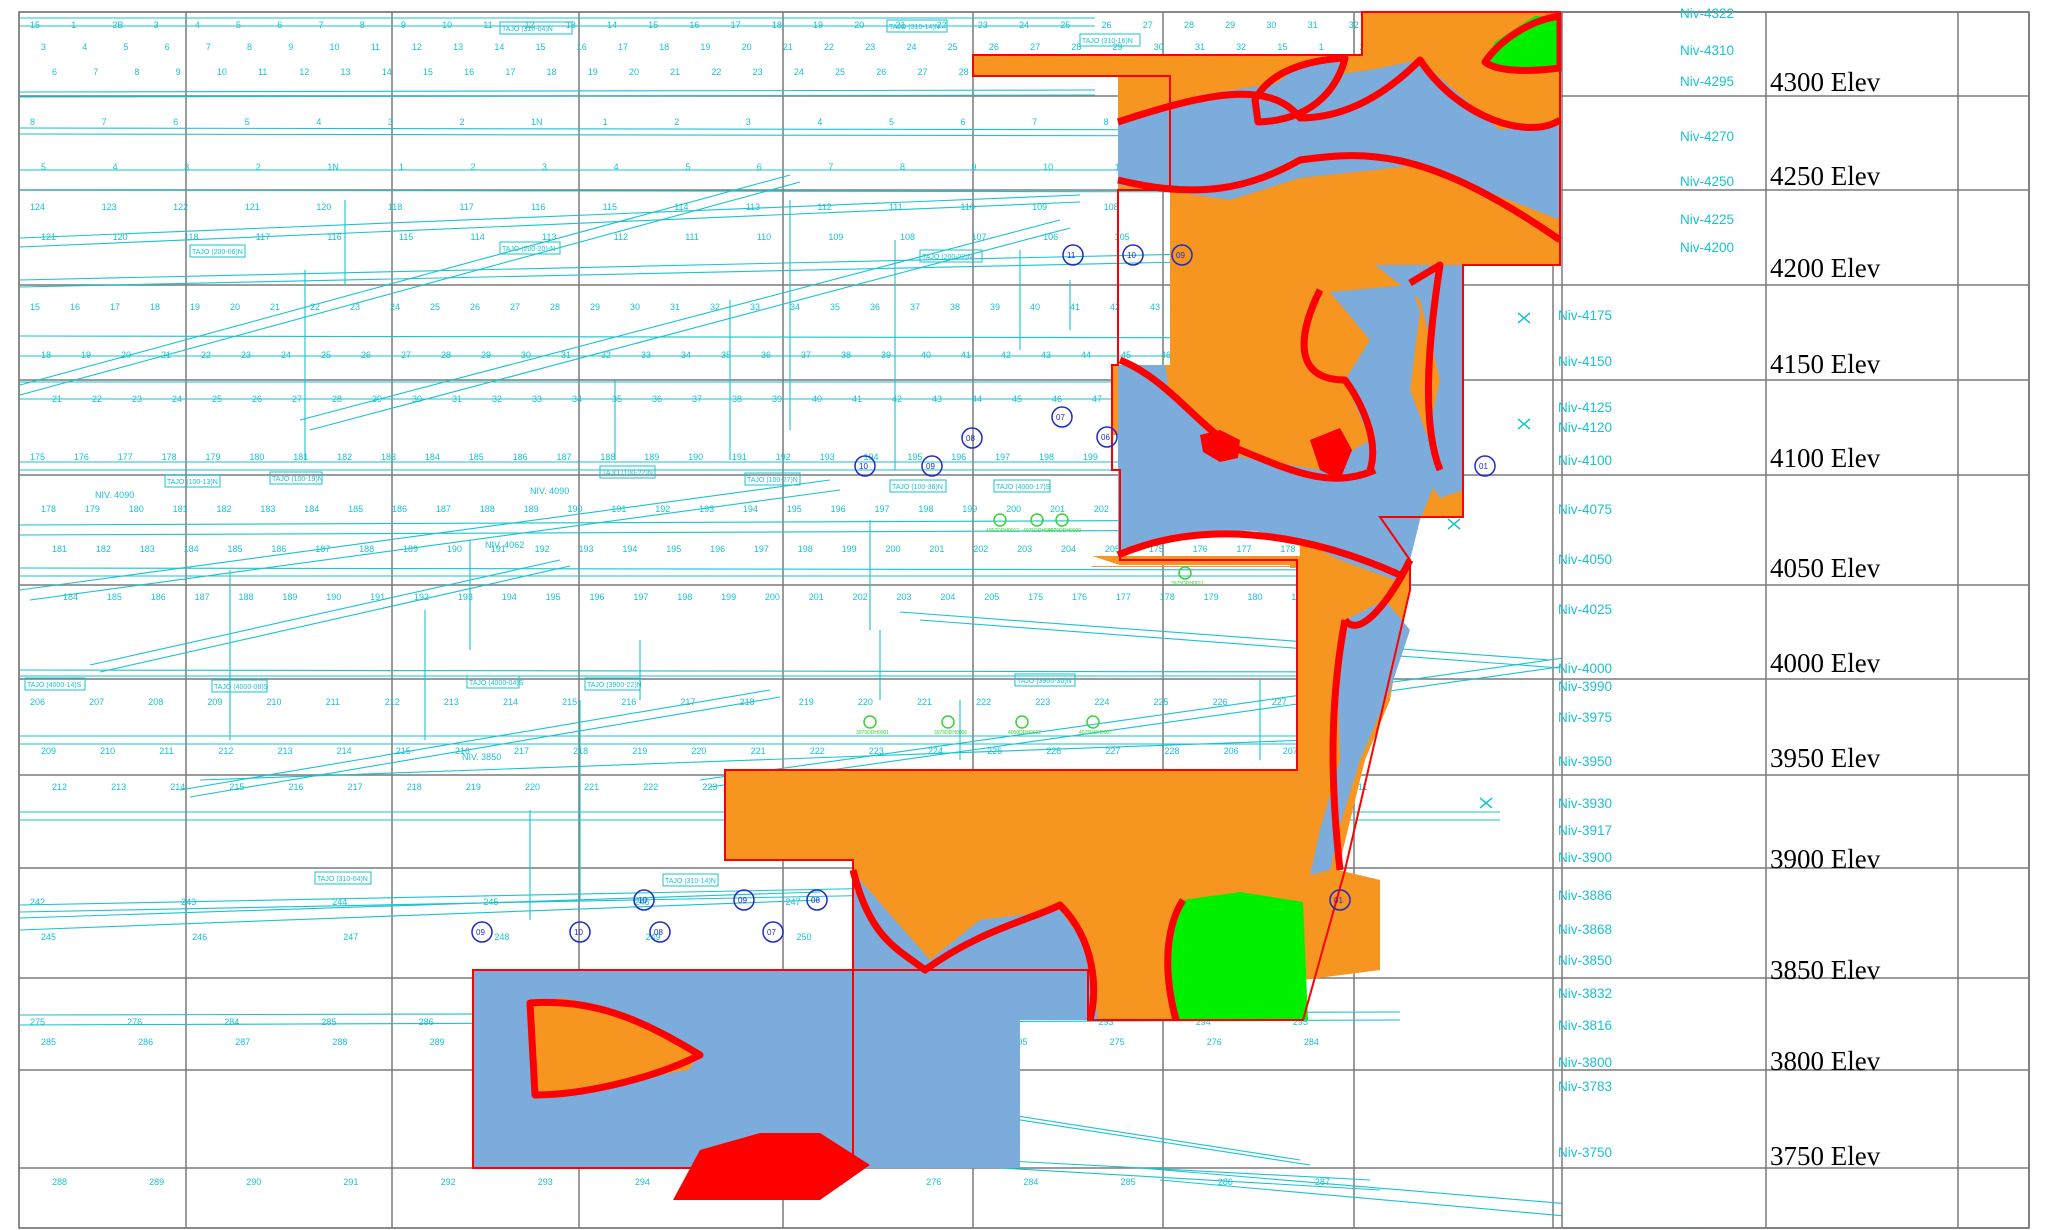 The height and width of the screenshot is (1230, 2045). What do you see at coordinates (334, 237) in the screenshot?
I see `station-number: 116` at bounding box center [334, 237].